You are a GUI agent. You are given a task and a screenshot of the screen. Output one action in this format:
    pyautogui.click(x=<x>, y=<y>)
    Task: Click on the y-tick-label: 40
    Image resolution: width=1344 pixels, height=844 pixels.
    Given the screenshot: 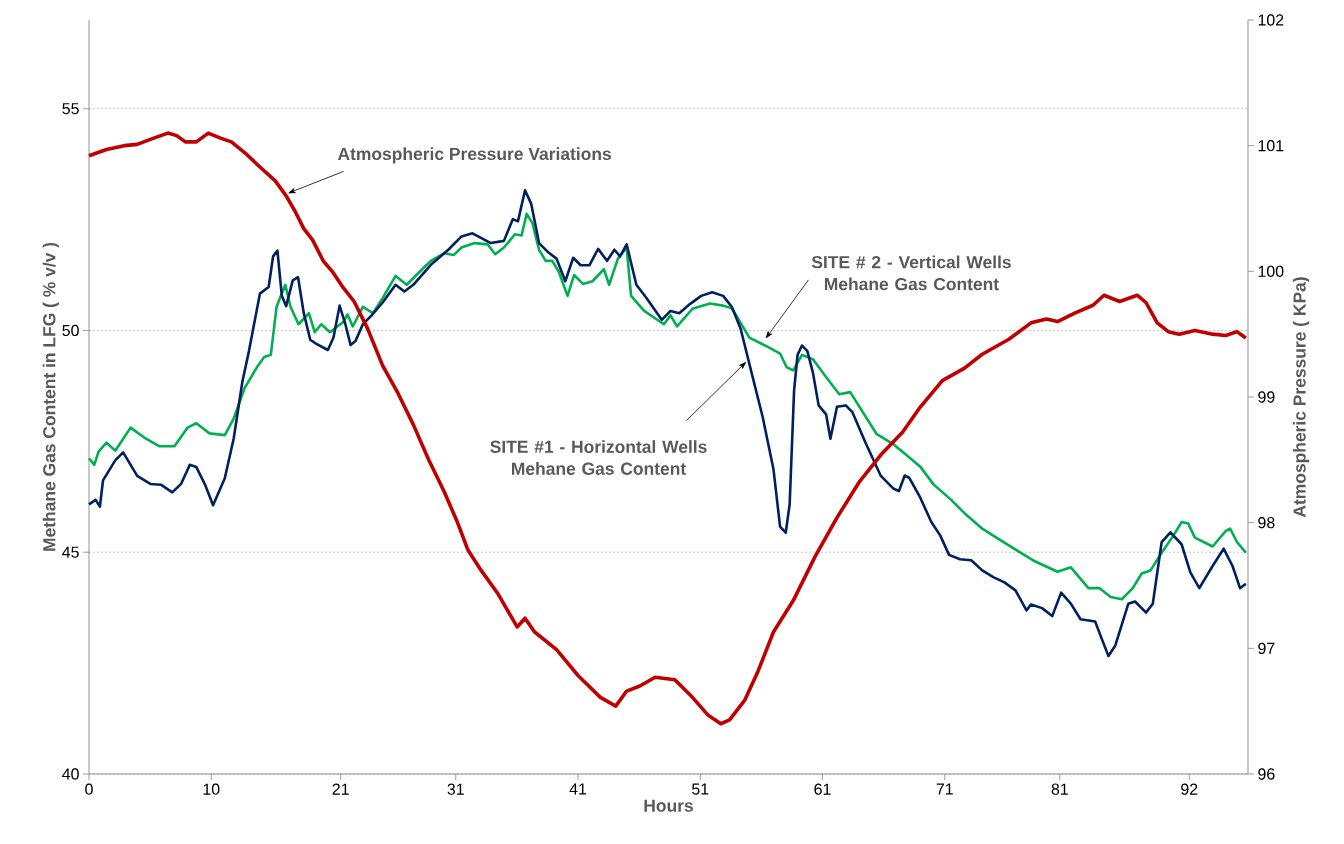 What is the action you would take?
    pyautogui.click(x=70, y=774)
    